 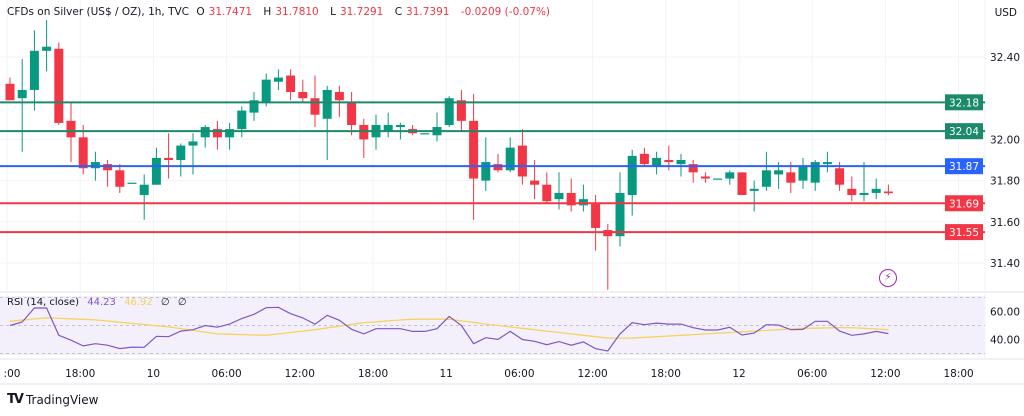 What do you see at coordinates (1005, 223) in the screenshot?
I see `price-axis-label: 31.60` at bounding box center [1005, 223].